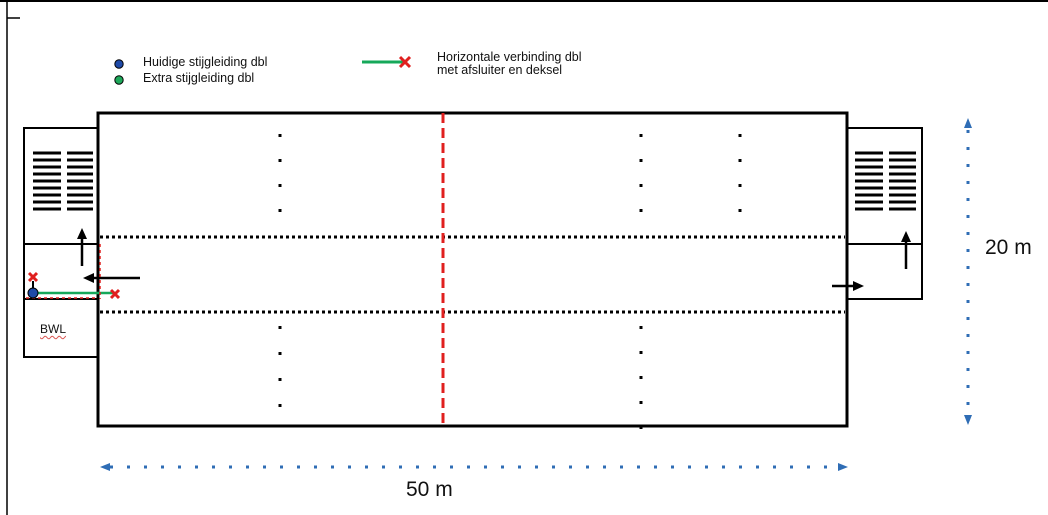  Describe the element at coordinates (119, 80) in the screenshot. I see `green-dot-icon` at that location.